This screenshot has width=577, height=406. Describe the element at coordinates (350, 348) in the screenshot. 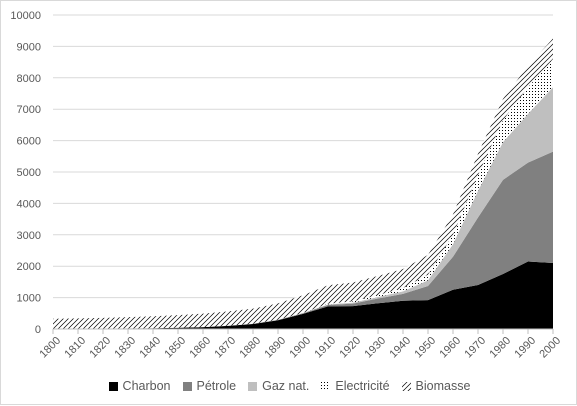

I see `x-tick-label: 1920` at that location.